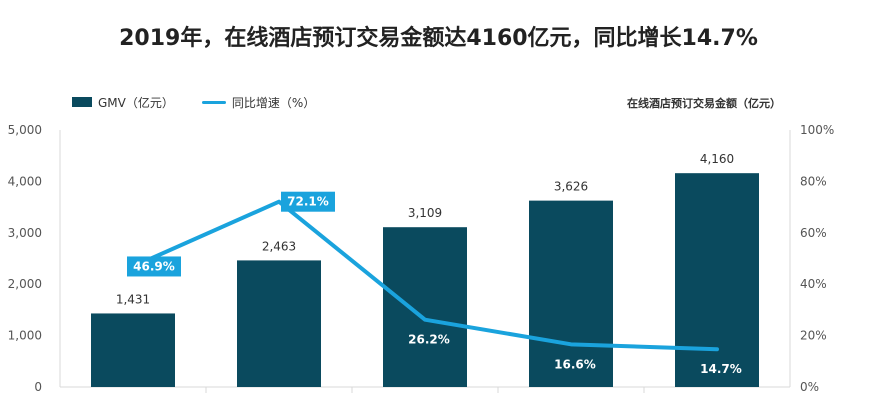 Image resolution: width=877 pixels, height=402 pixels. Describe the element at coordinates (279, 246) in the screenshot. I see `gmv-bar-label: 2,463` at that location.